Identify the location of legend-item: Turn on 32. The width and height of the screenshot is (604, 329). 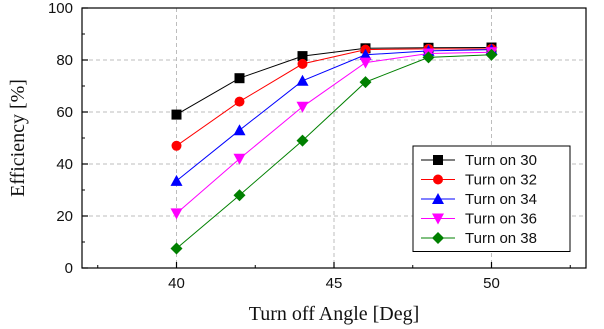
(479, 180).